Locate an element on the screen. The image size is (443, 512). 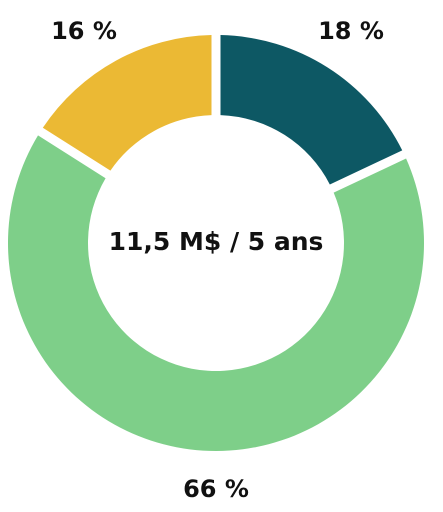
donut-center-label: 11,5 M$ / 5 ans is located at coordinates (216, 241).